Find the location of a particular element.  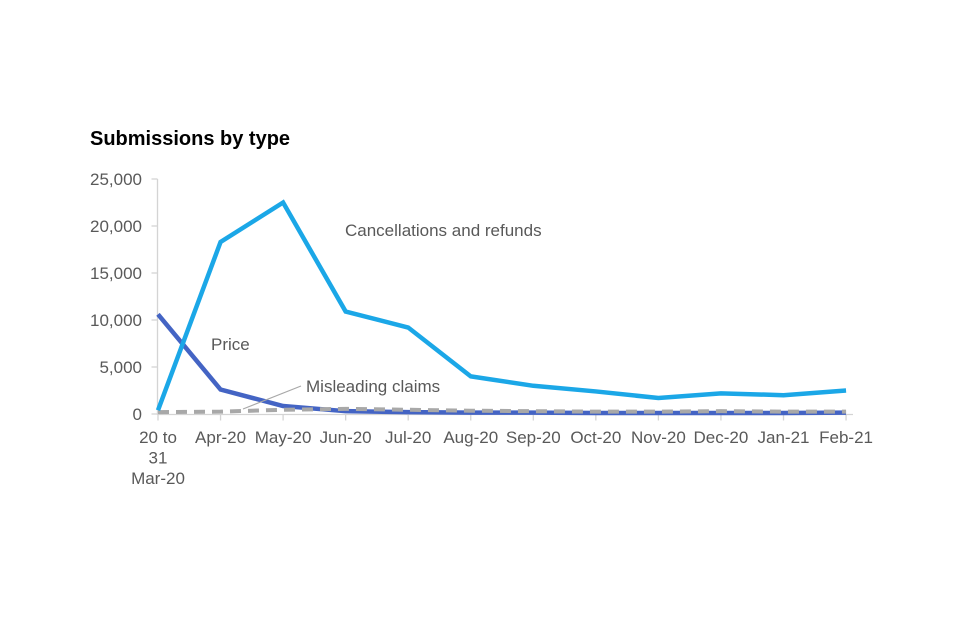

y-axis-tick-label: 25,000 is located at coordinates (116, 179).